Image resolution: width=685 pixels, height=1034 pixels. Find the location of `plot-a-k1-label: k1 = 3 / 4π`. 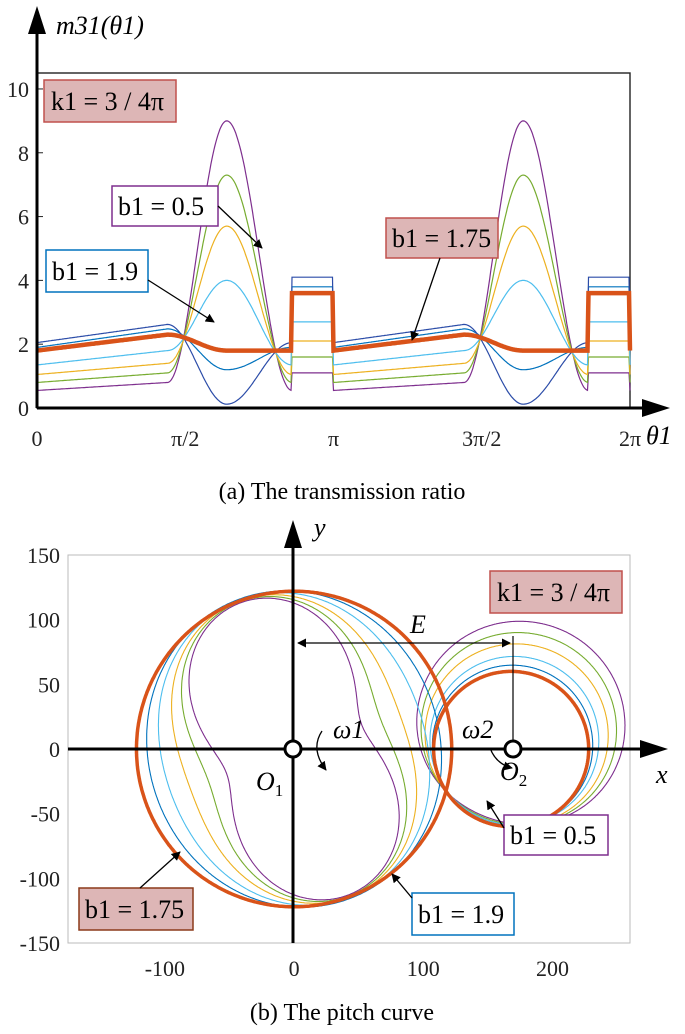

plot-a-k1-label: k1 = 3 / 4π is located at coordinates (107, 101).